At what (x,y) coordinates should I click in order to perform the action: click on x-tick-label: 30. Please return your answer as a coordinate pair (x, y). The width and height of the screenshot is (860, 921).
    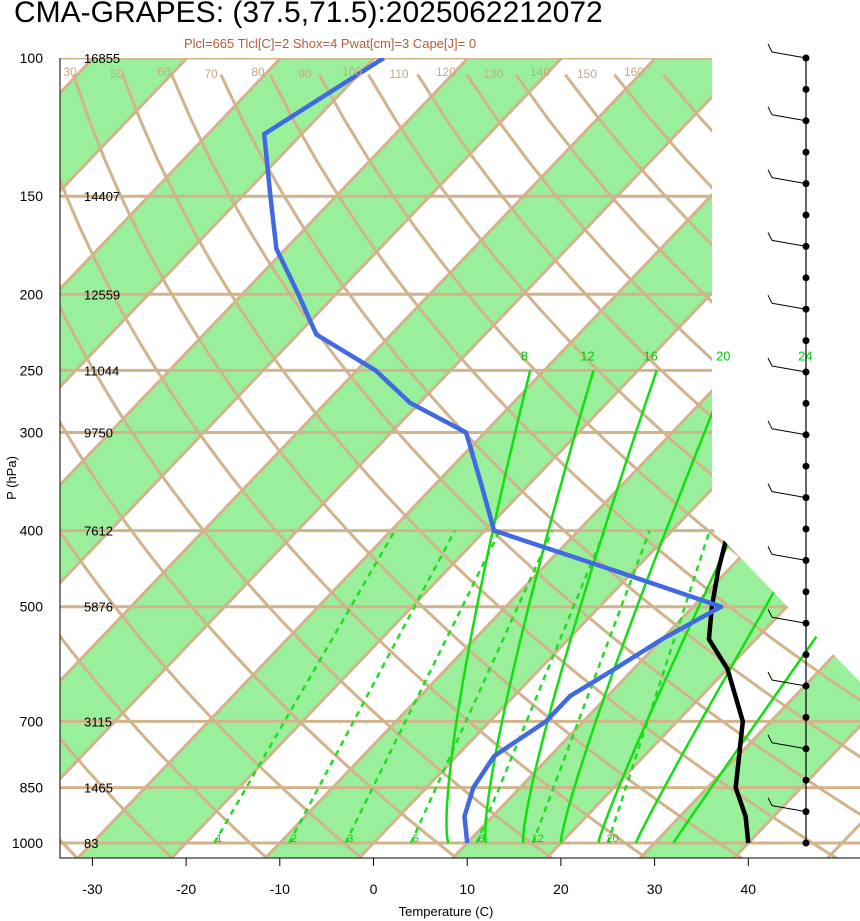
    Looking at the image, I should click on (655, 889).